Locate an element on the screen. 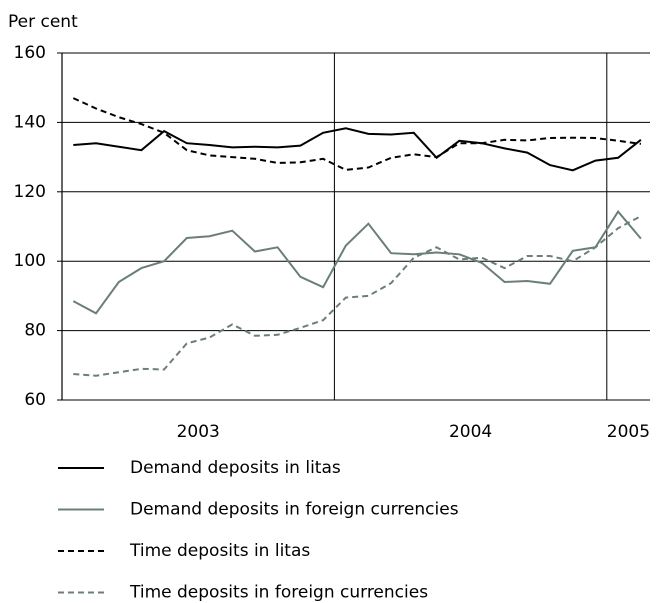  legend-label: Time deposits in litas is located at coordinates (219, 551).